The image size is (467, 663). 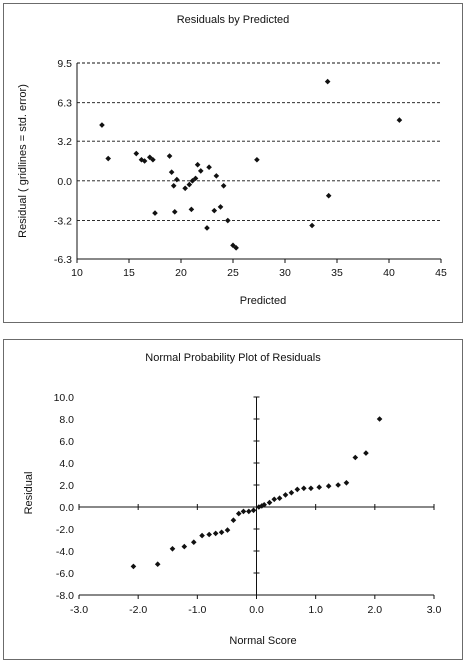 I want to click on x-tick-label: -2.0, so click(x=138, y=610).